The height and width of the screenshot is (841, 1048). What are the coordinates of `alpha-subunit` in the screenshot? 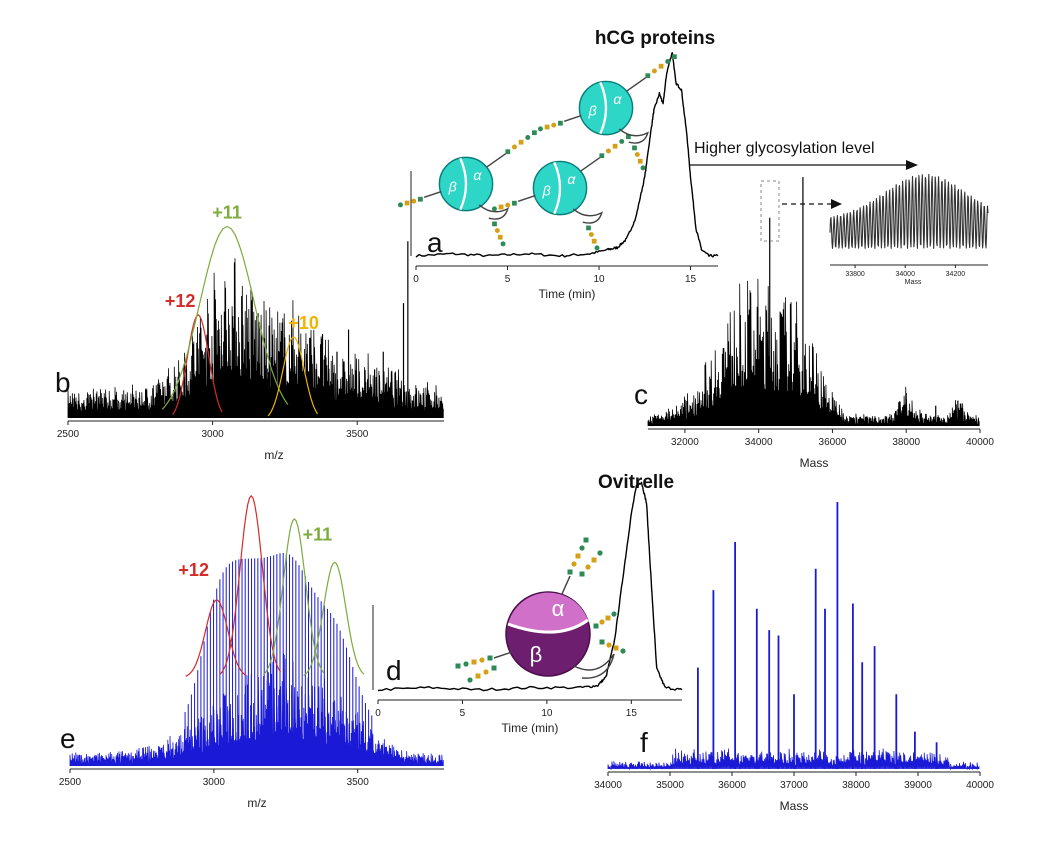 It's located at (548, 612).